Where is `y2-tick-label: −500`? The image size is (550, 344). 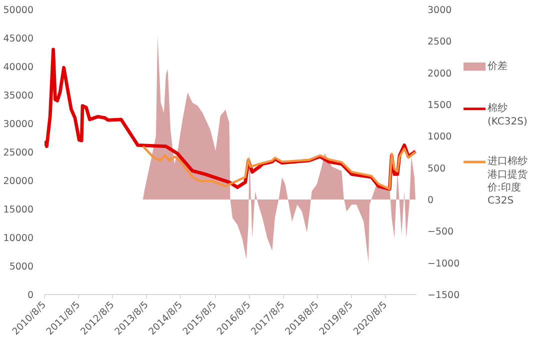
y2-tick-label: −500 is located at coordinates (441, 232).